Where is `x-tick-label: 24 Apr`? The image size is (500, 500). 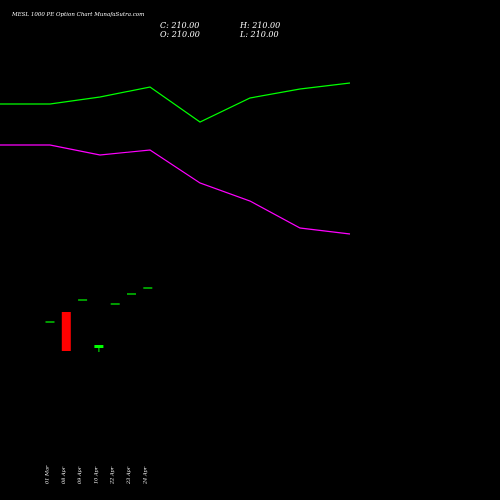
x-tick-label: 24 Apr is located at coordinates (145, 475).